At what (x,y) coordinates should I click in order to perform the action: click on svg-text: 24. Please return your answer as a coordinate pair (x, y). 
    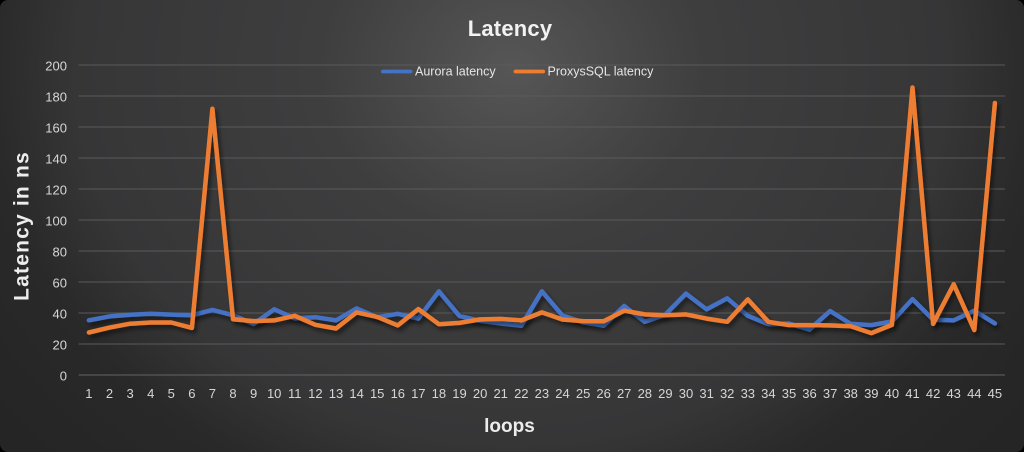
    Looking at the image, I should click on (562, 393).